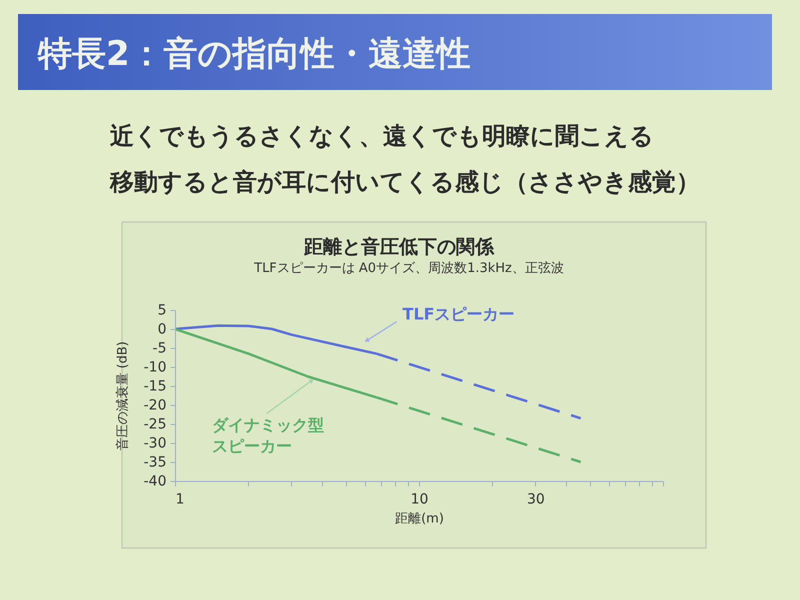 Image resolution: width=800 pixels, height=600 pixels. Describe the element at coordinates (155, 424) in the screenshot. I see `y-tick-label: -25` at that location.